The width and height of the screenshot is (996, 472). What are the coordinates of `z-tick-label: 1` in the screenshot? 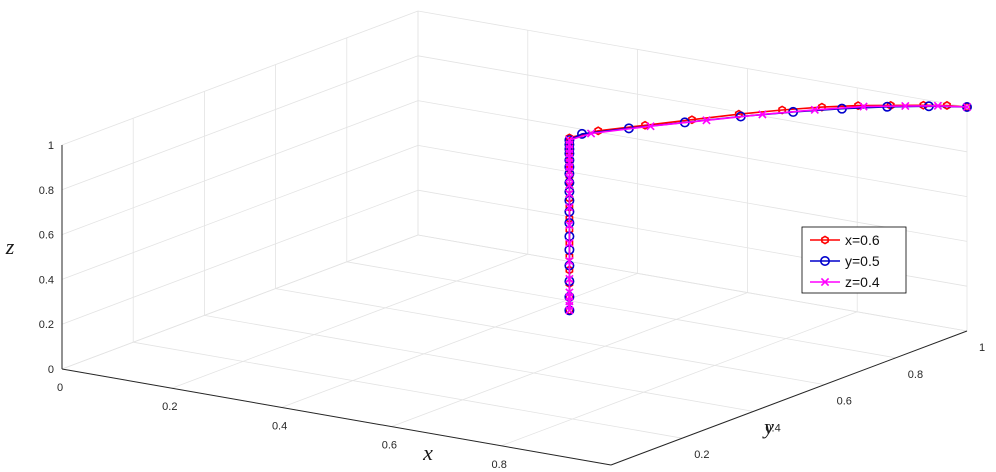 It's located at (51, 146).